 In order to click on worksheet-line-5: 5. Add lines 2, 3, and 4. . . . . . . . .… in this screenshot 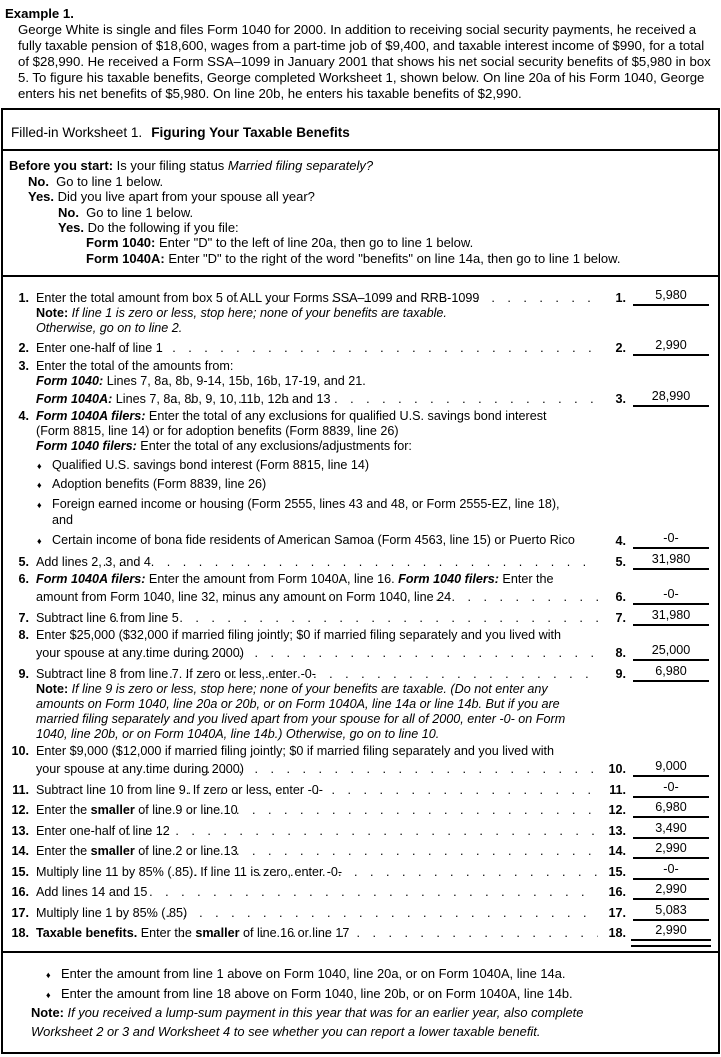, I will do `click(360, 561)`.